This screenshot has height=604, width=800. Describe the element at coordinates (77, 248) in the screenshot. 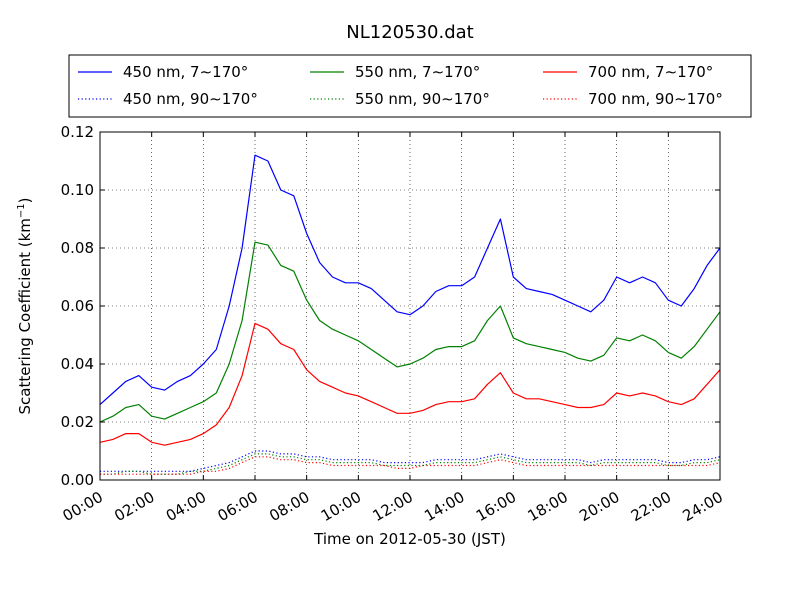

I see `y-tick-label: 0.08` at that location.